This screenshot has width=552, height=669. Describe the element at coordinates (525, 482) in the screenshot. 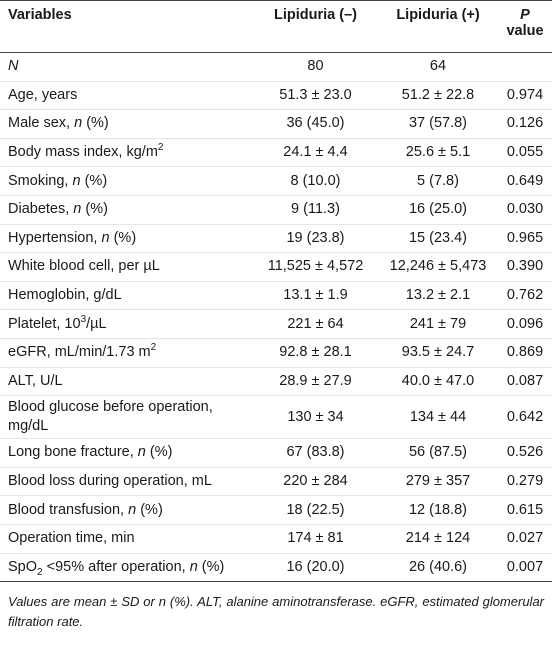

I see `p-value-cell: 0.279` at that location.